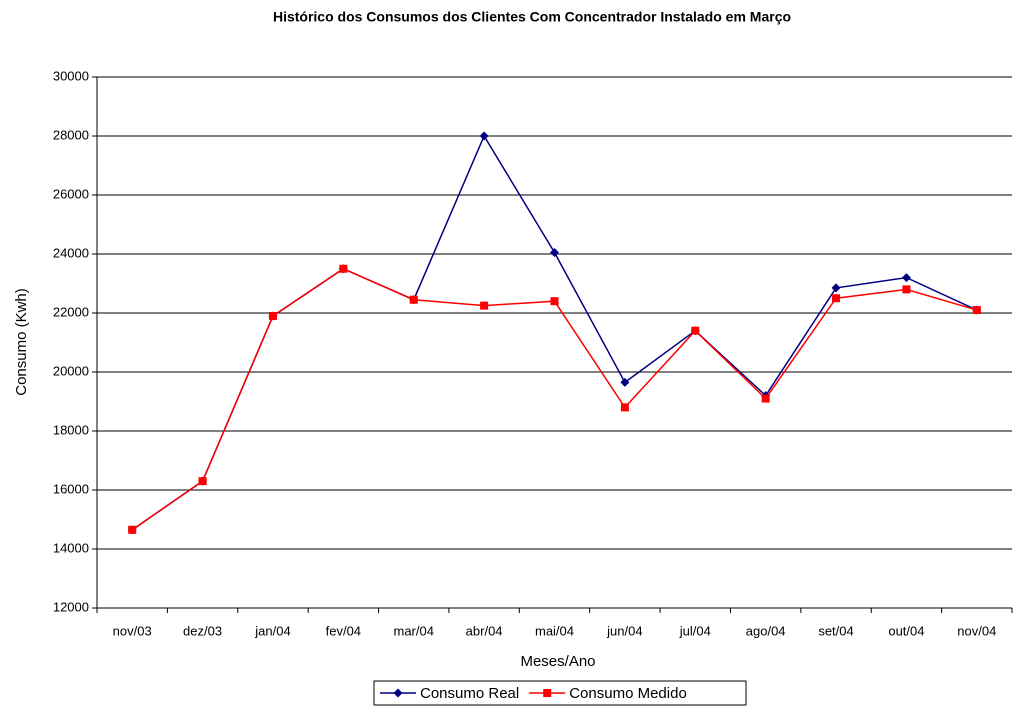 Image resolution: width=1017 pixels, height=719 pixels. What do you see at coordinates (976, 630) in the screenshot?
I see `x-tick-label: nov/04` at bounding box center [976, 630].